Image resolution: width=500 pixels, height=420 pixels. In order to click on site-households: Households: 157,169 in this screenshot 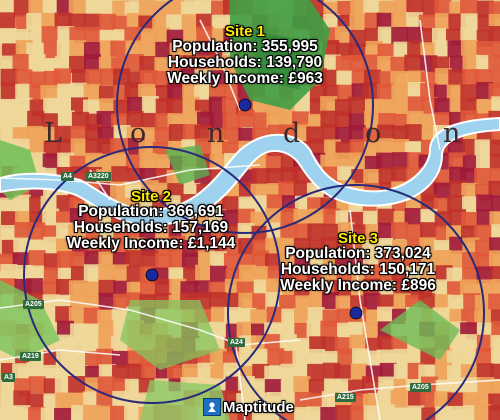, I will do `click(151, 228)`.